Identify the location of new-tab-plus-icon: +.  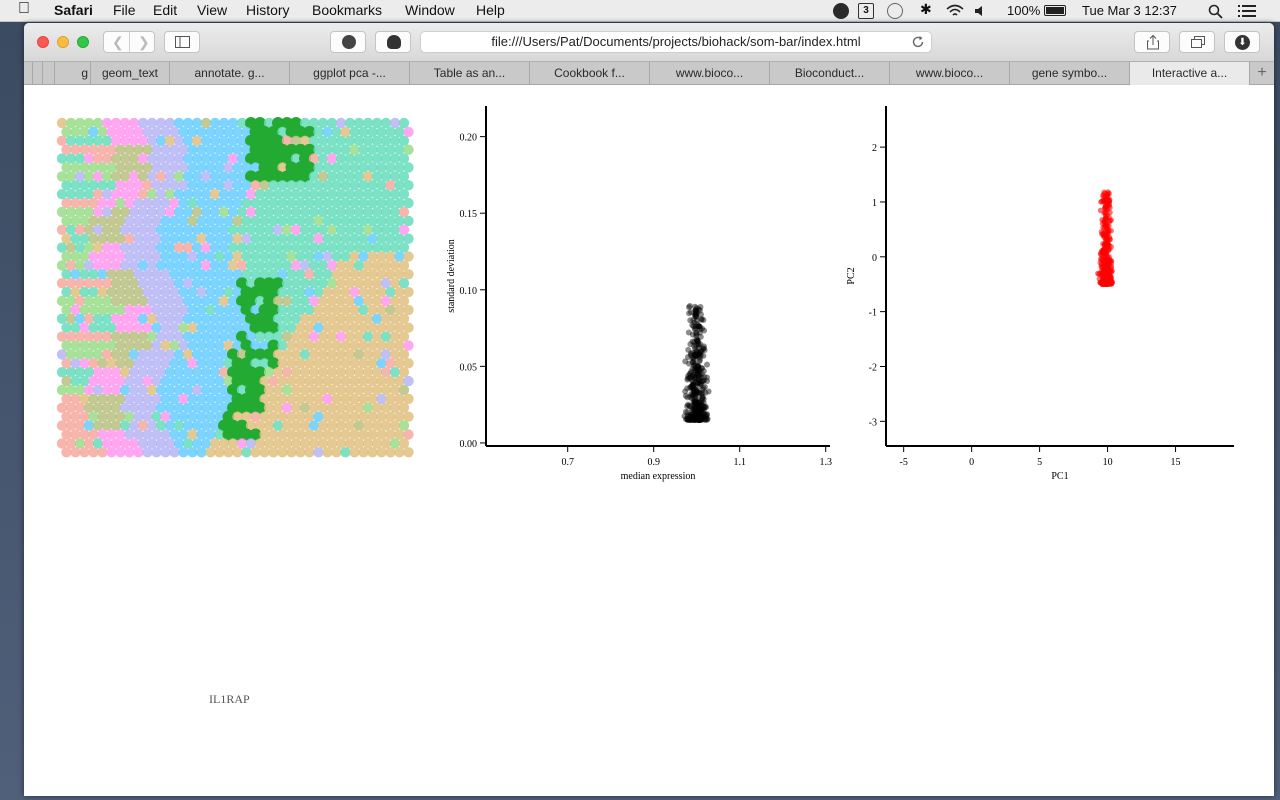
(1261, 73).